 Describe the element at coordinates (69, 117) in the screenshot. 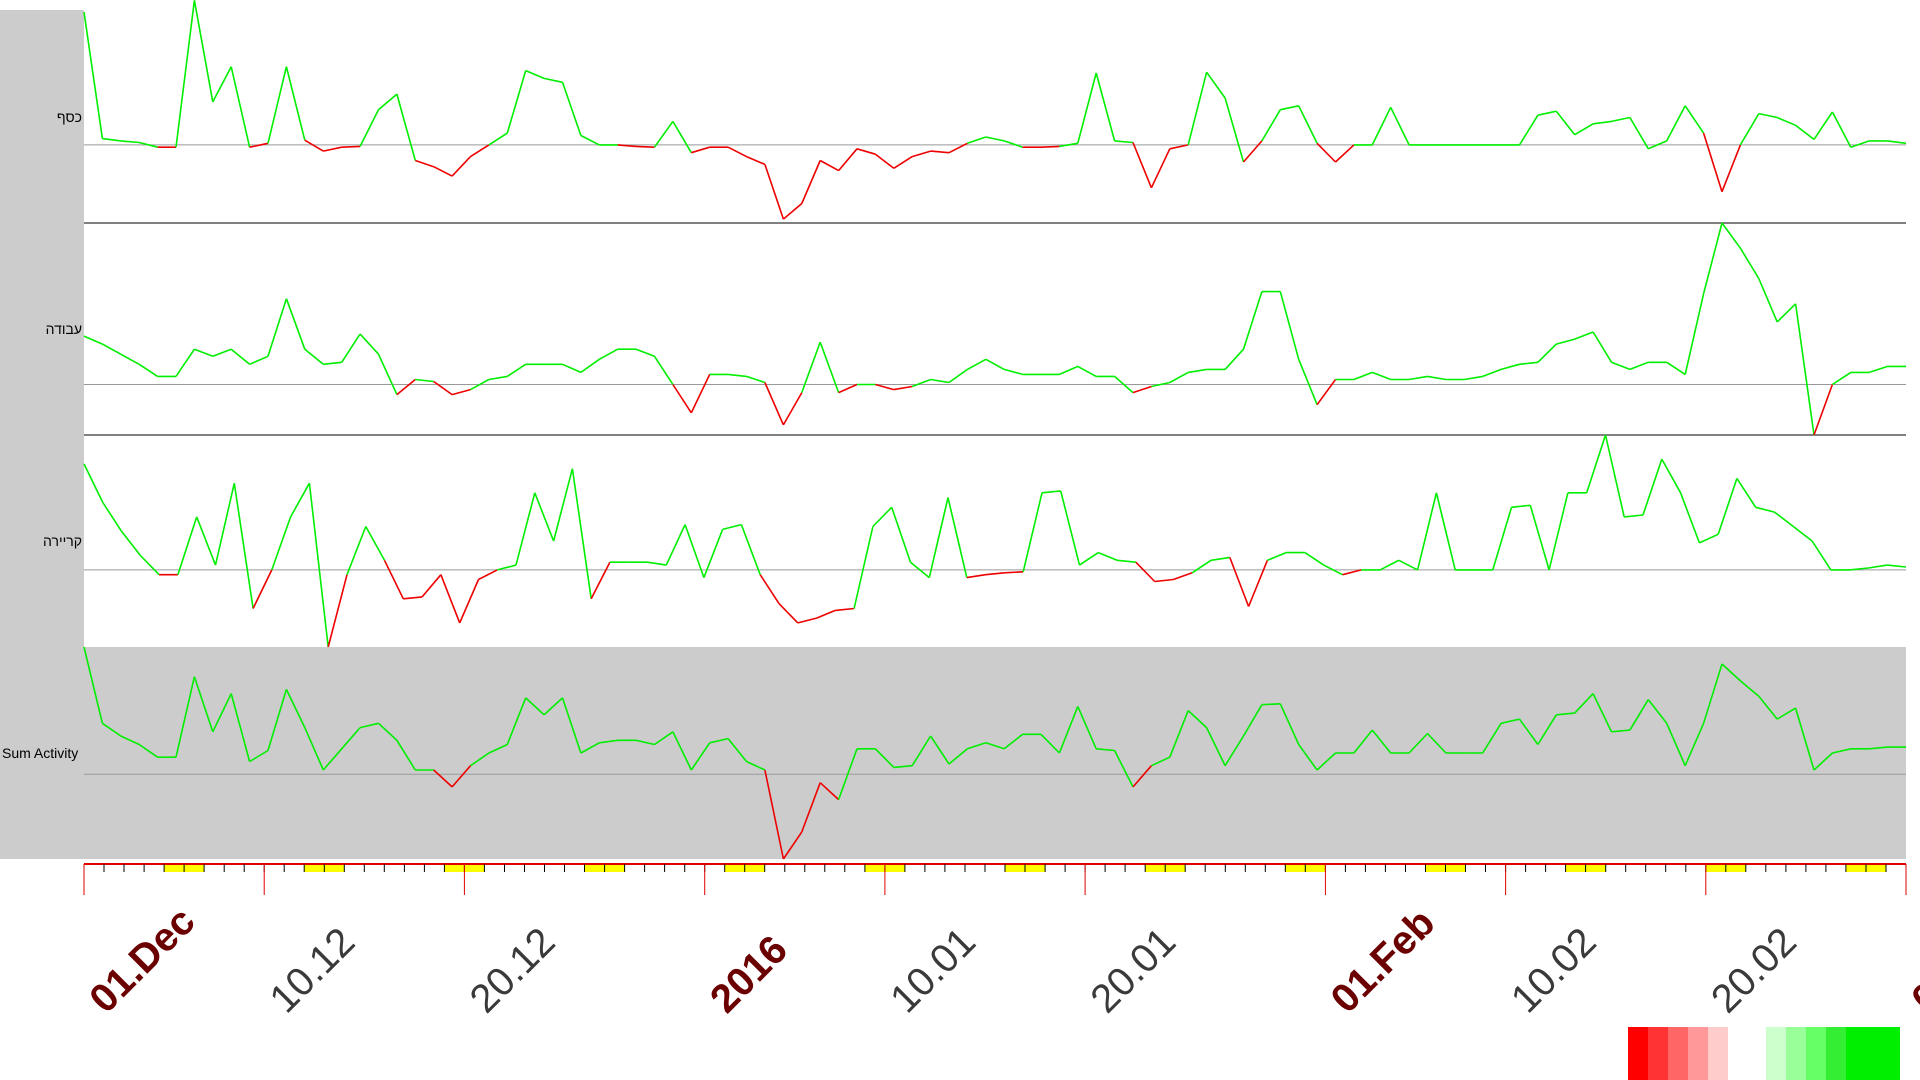

I see `panel-label-money: כסף` at that location.